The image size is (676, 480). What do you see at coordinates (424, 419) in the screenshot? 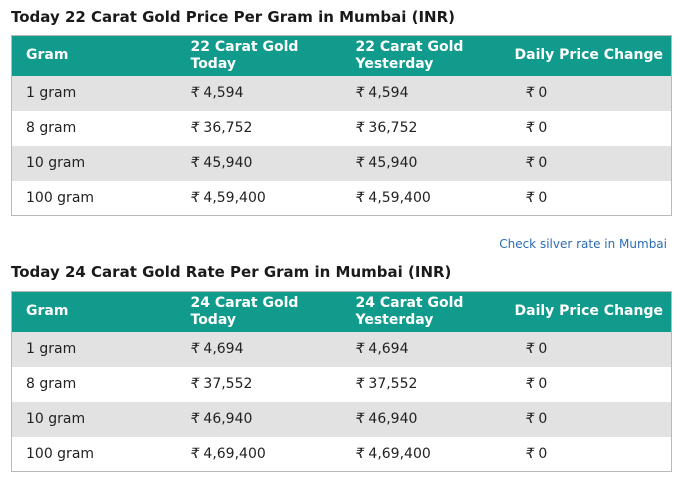
I see `price-yesterday-cell: ₹46,940` at bounding box center [424, 419].